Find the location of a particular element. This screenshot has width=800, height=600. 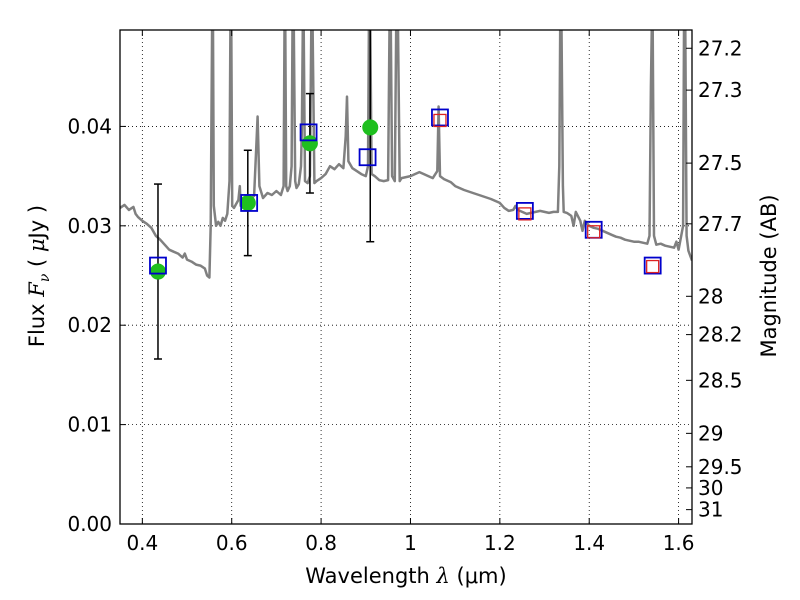

y-axis-ticks: 0.00 0.01 0.02 0.03 0.04 is located at coordinates (96, 325).